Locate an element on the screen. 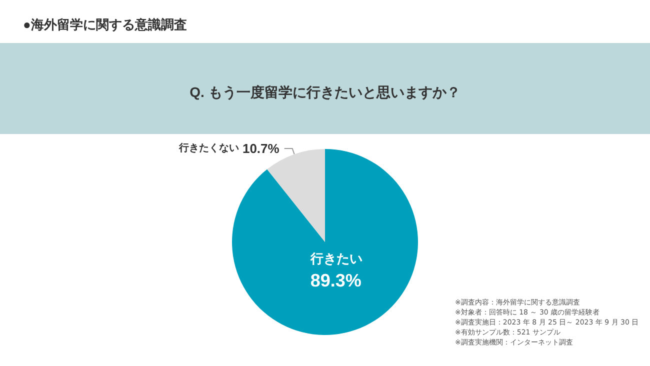  data-label: 10.7% is located at coordinates (261, 148).